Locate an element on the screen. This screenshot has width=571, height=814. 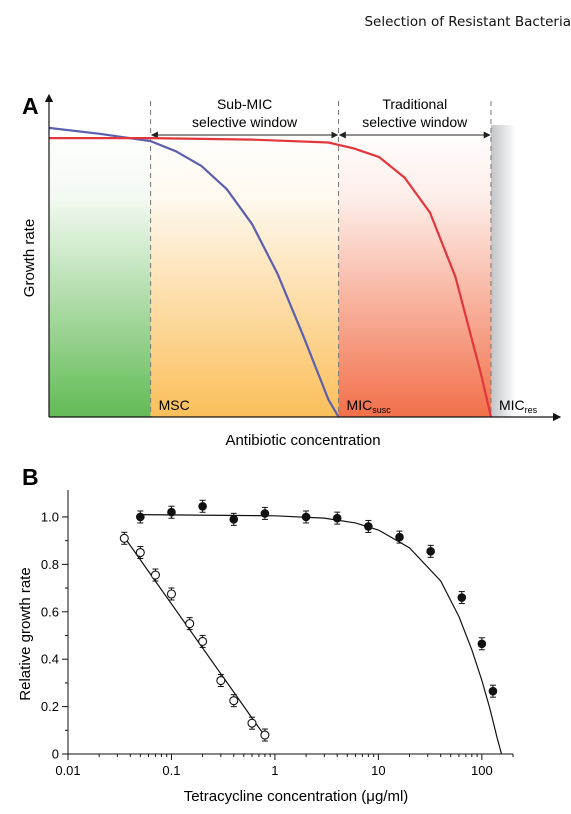
threshold-label: MICsusc is located at coordinates (369, 406).